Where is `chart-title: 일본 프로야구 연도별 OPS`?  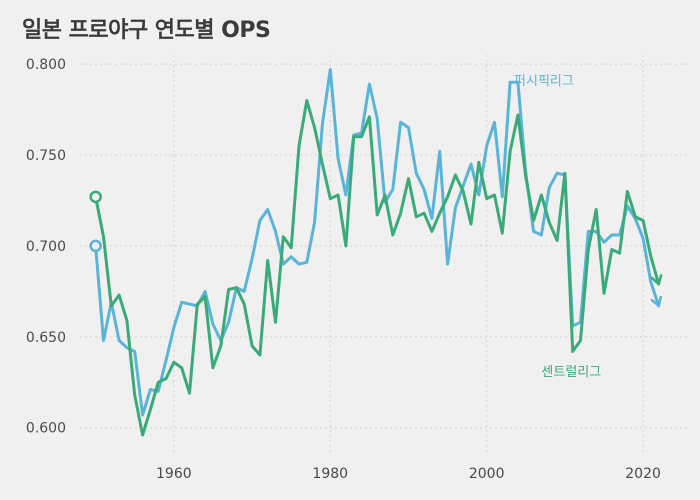
chart-title: 일본 프로야구 연도별 OPS is located at coordinates (146, 30).